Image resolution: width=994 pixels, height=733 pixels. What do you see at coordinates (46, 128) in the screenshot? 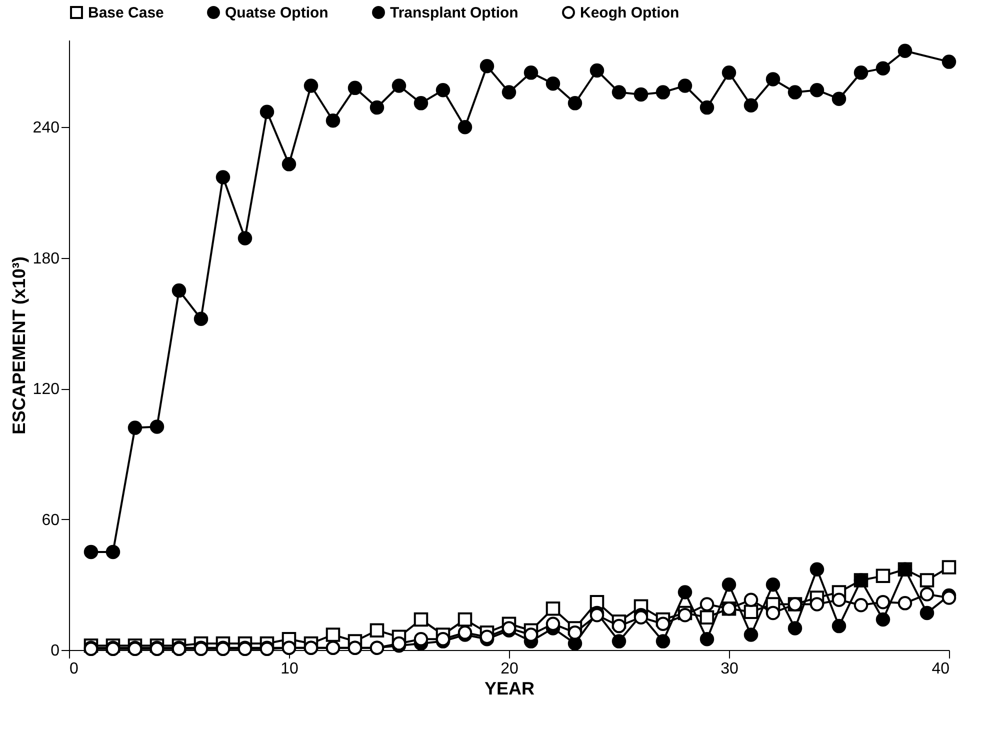
I see `y-tick-label: 240` at bounding box center [46, 128].